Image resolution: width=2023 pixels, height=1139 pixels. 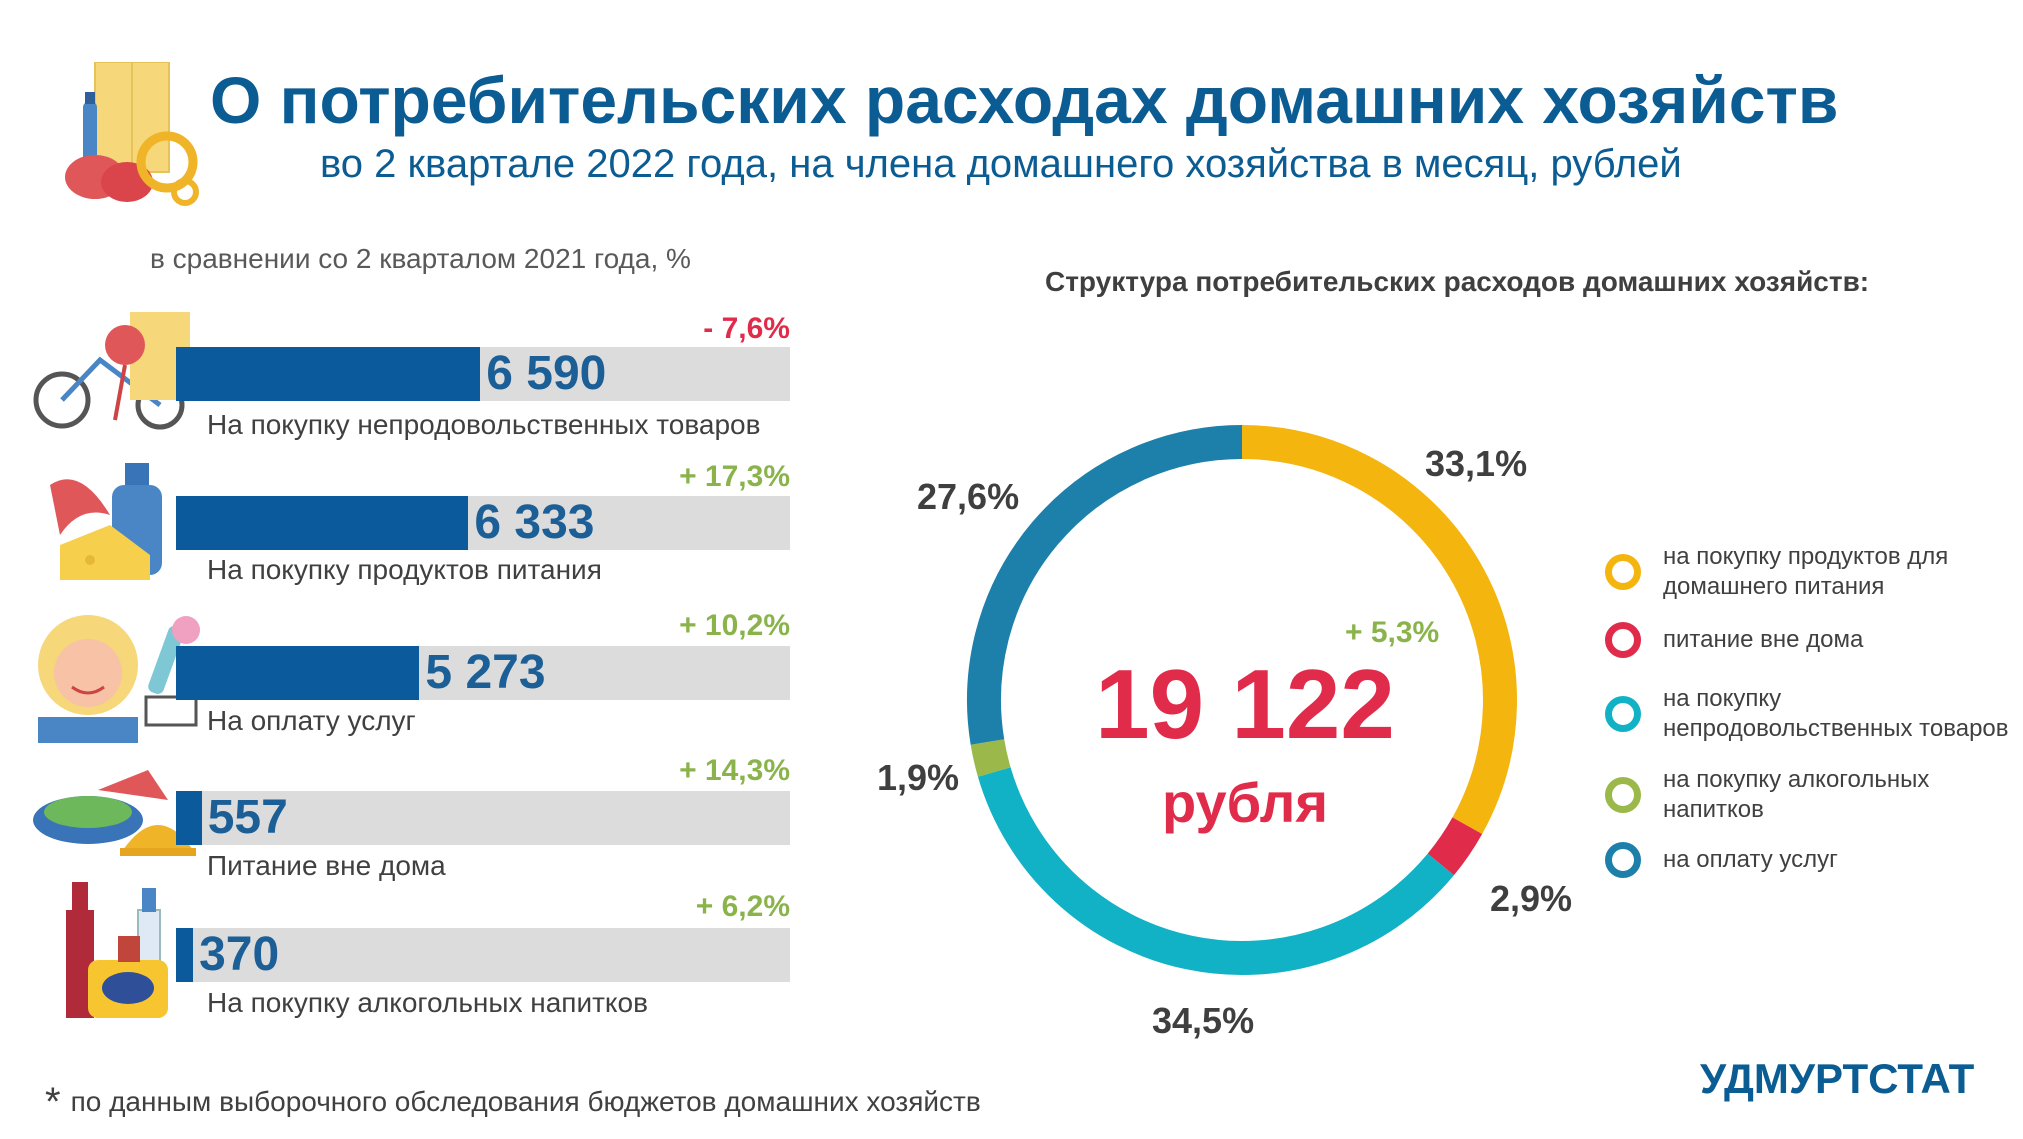 What do you see at coordinates (968, 496) in the screenshot?
I see `slice-label-services: 27,6%` at bounding box center [968, 496].